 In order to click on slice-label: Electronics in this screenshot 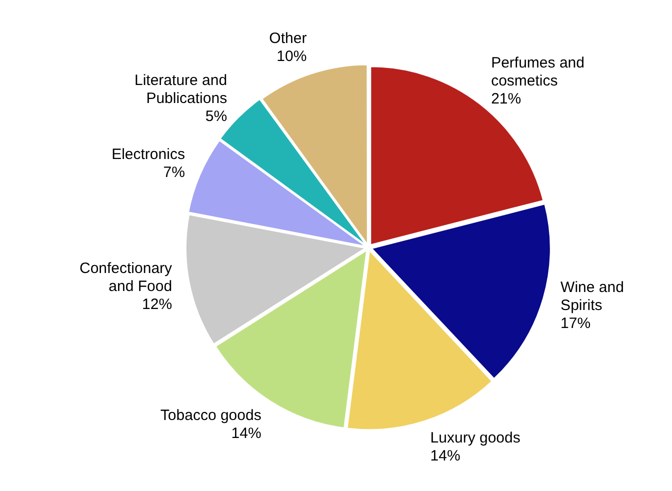, I will do `click(148, 155)`.